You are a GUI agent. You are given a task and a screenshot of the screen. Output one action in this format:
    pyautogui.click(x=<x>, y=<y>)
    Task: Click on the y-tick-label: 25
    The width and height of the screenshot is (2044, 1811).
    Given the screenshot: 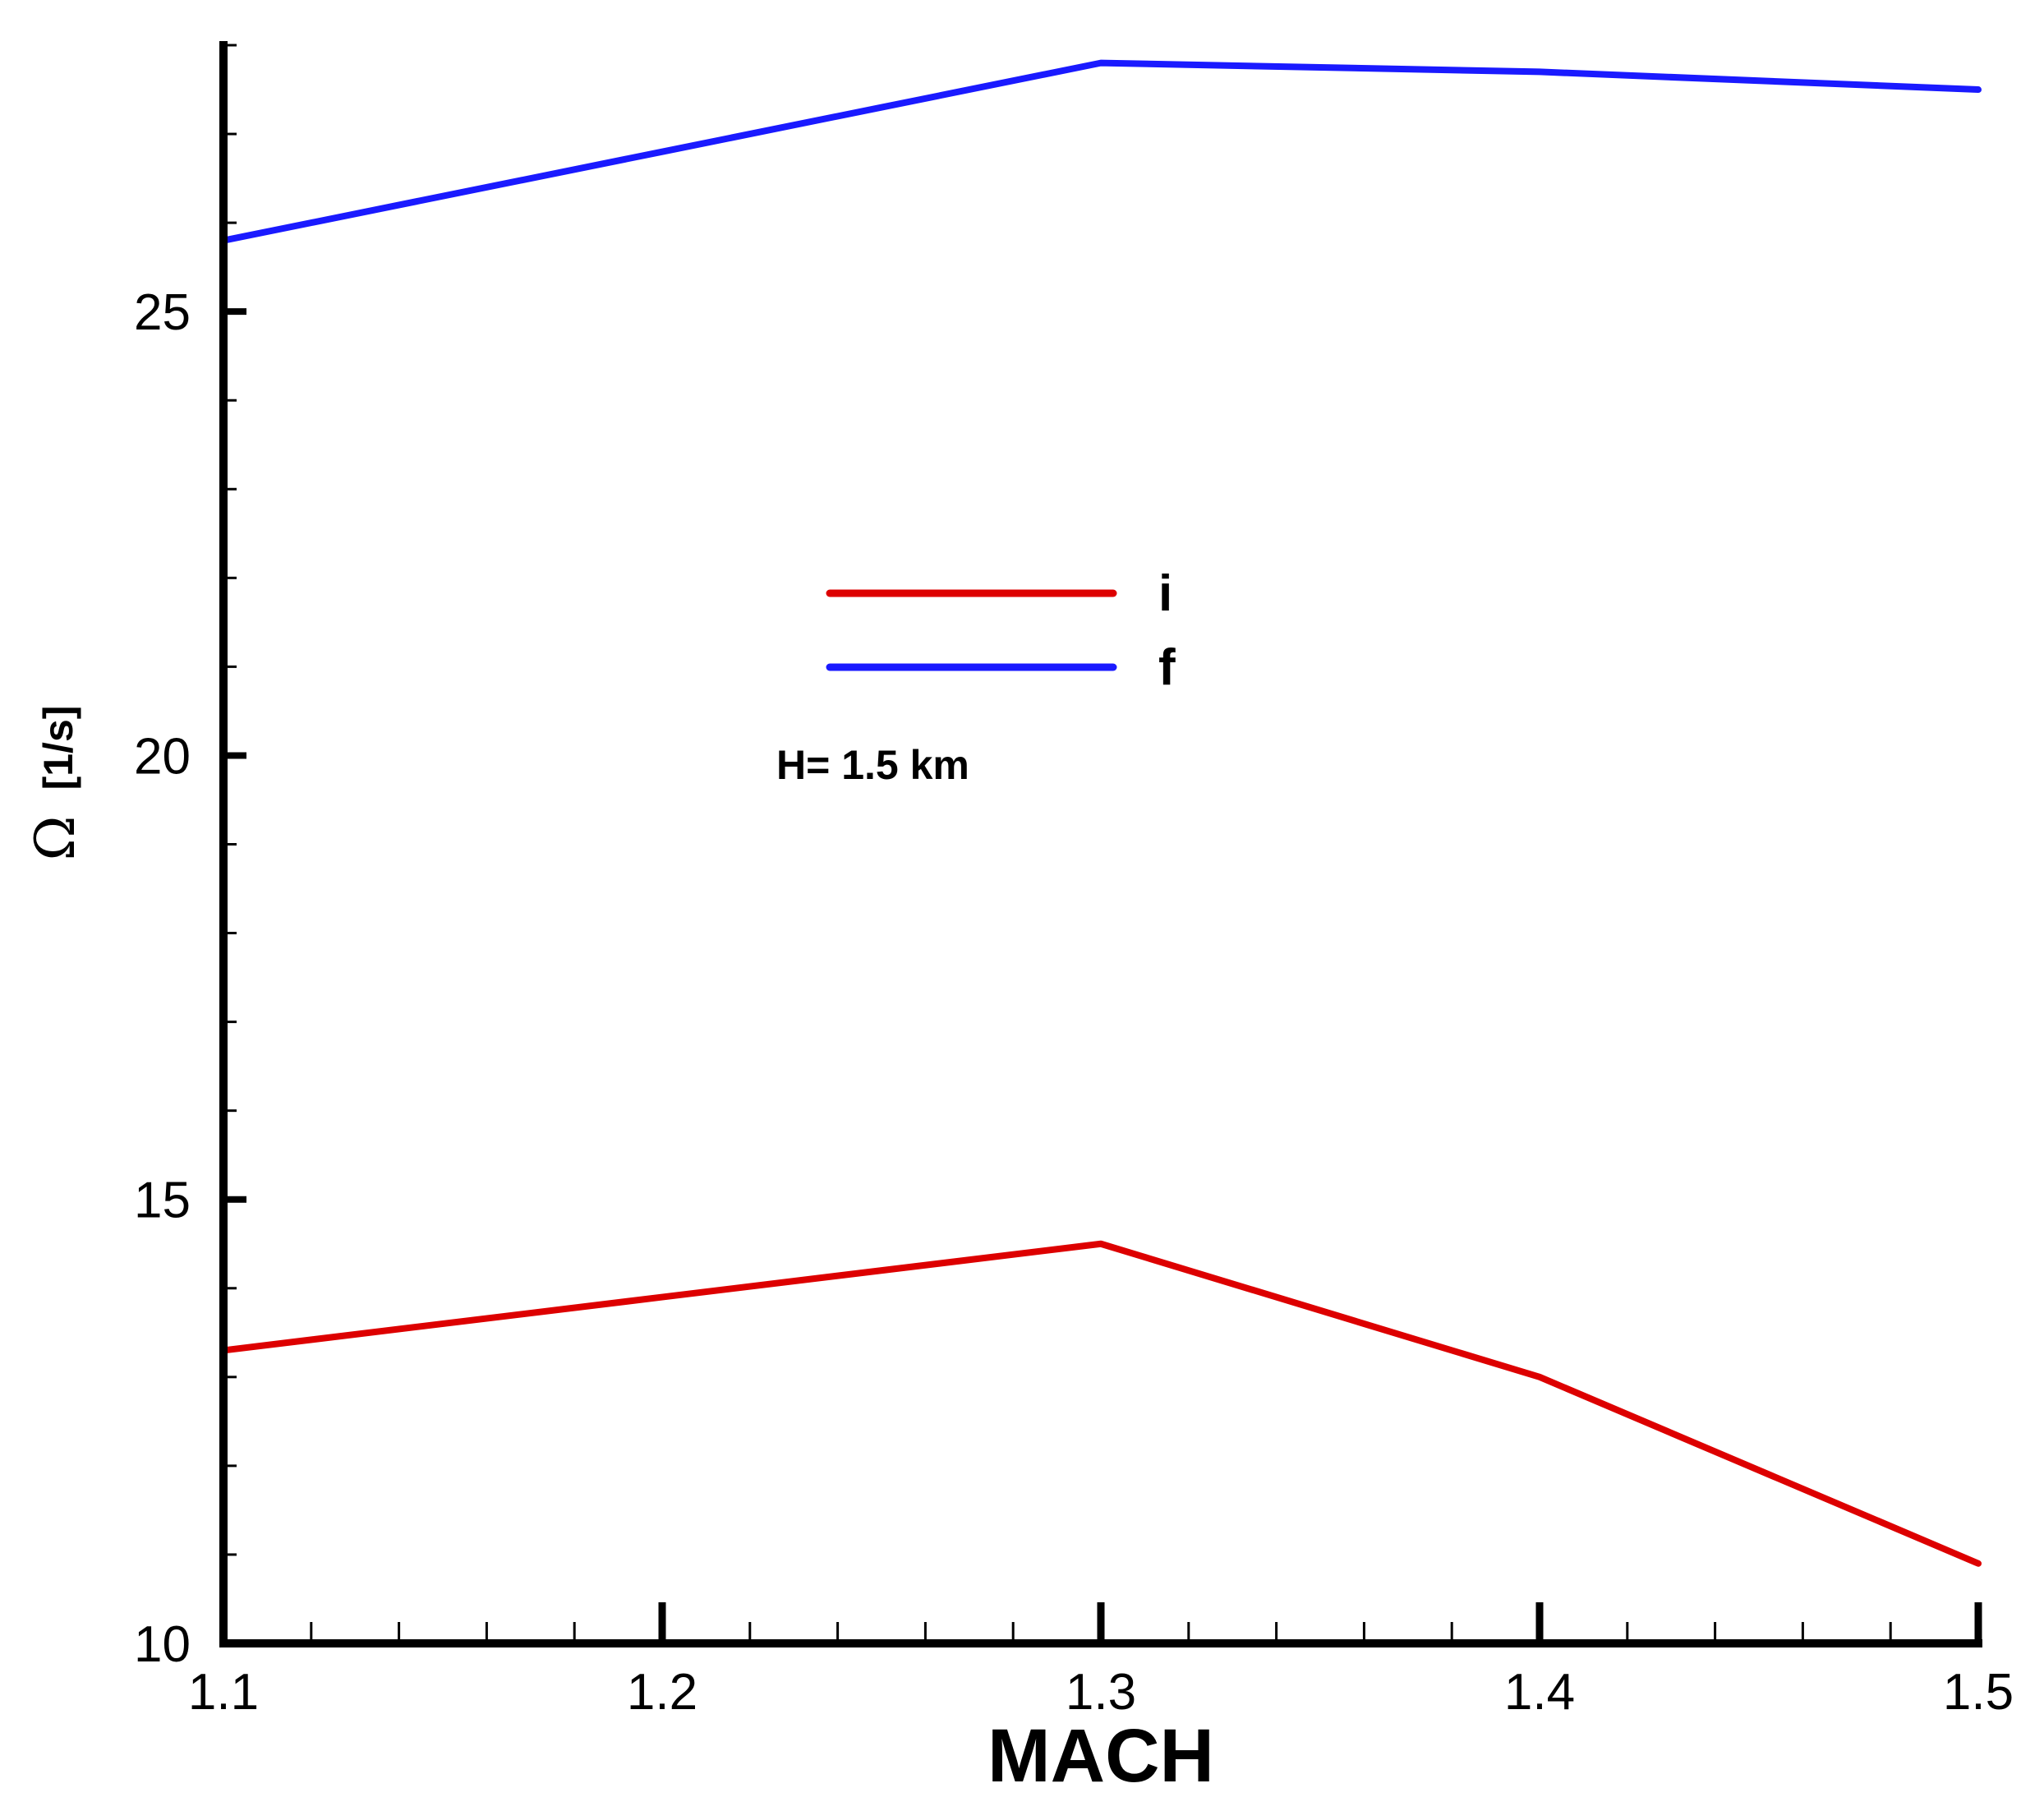 What is the action you would take?
    pyautogui.click(x=162, y=312)
    